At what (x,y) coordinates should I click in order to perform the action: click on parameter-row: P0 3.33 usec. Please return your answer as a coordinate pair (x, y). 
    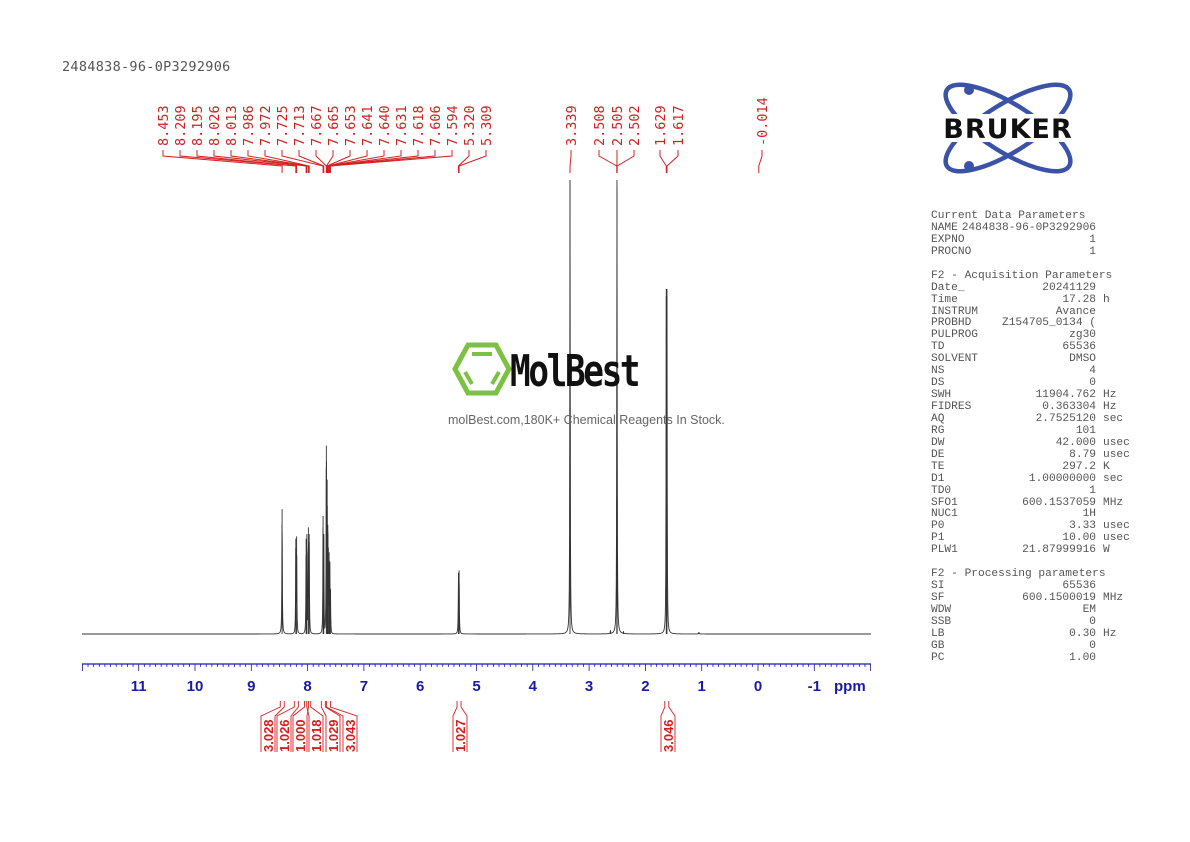
    Looking at the image, I should click on (1031, 526).